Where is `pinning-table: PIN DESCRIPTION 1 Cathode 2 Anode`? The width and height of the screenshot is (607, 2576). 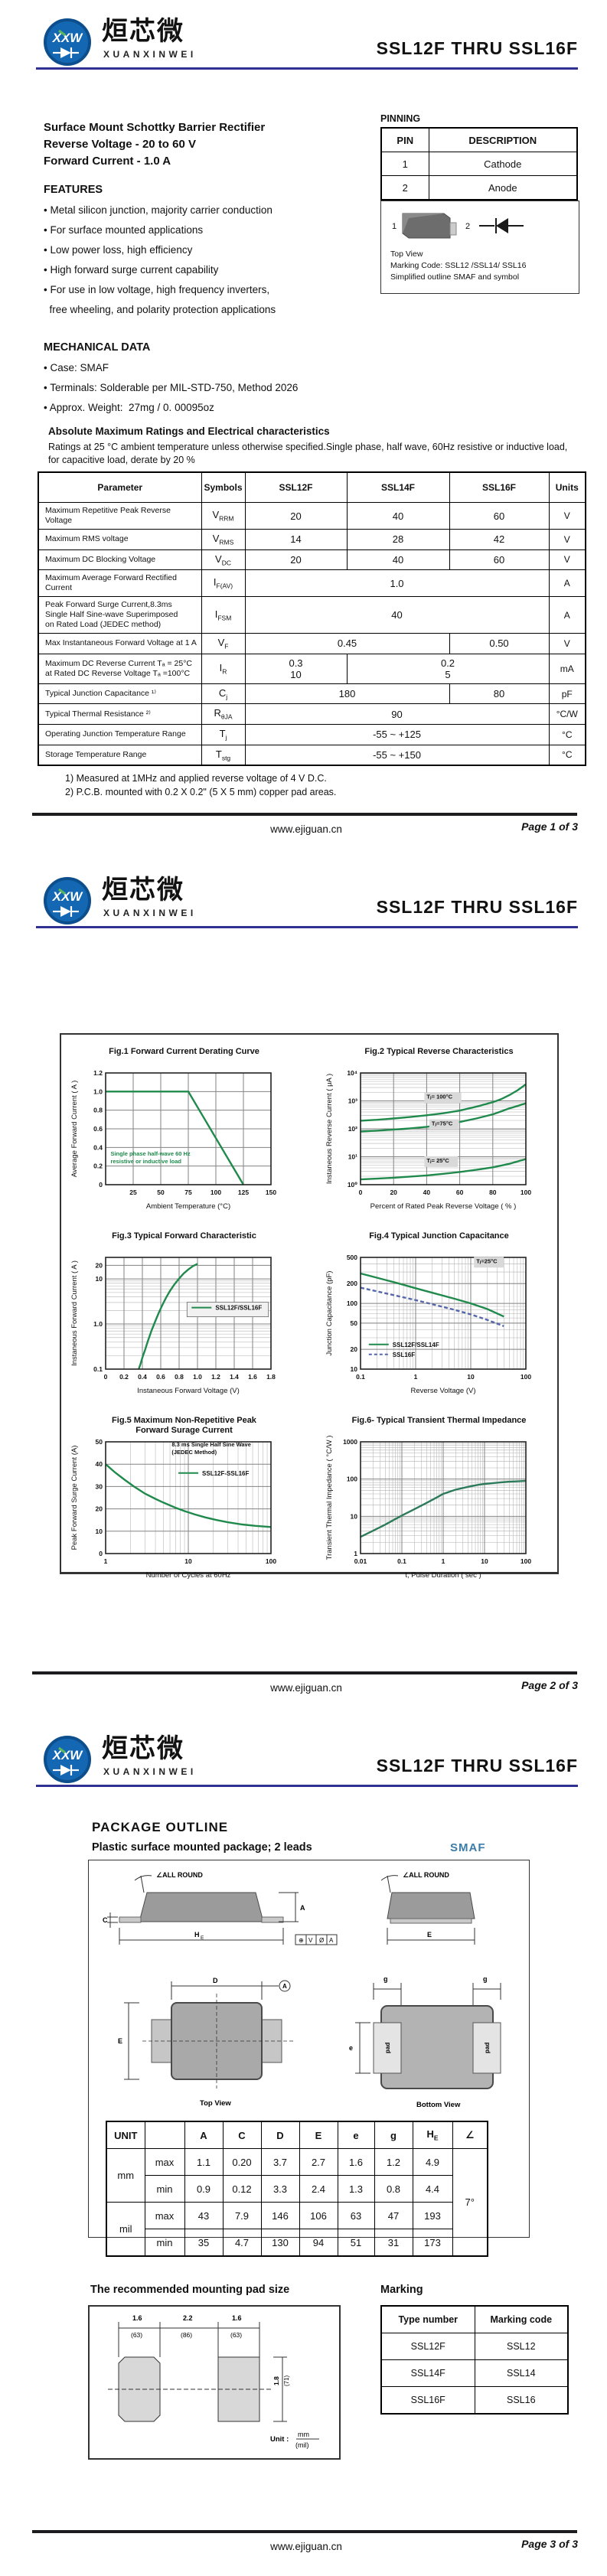
pinning-table: PIN DESCRIPTION 1 Cathode 2 Anode is located at coordinates (479, 164).